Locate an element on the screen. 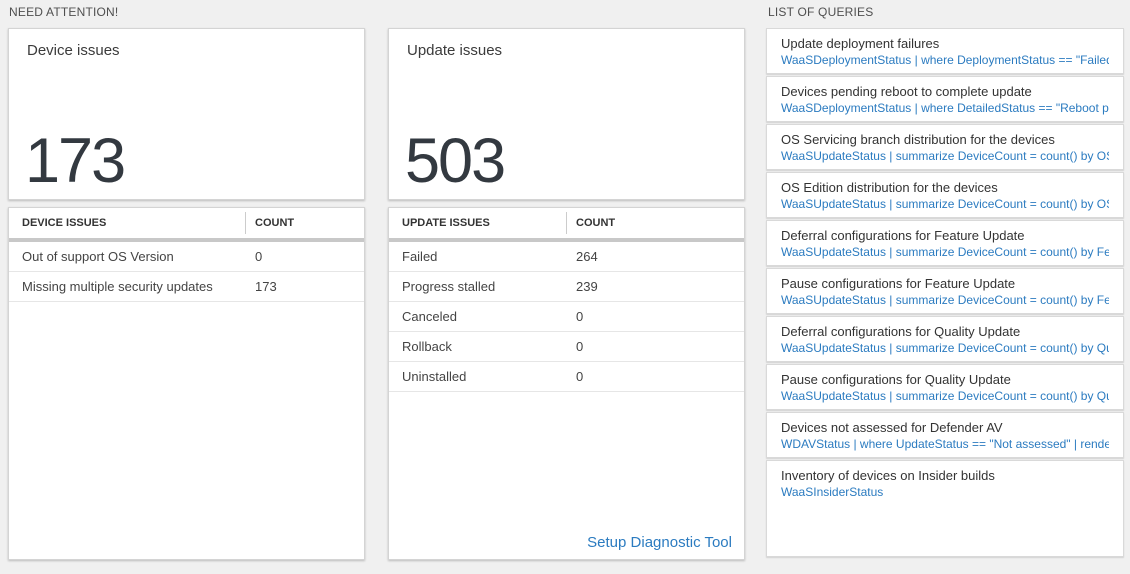 The image size is (1130, 574). row-count: 173 is located at coordinates (266, 286).